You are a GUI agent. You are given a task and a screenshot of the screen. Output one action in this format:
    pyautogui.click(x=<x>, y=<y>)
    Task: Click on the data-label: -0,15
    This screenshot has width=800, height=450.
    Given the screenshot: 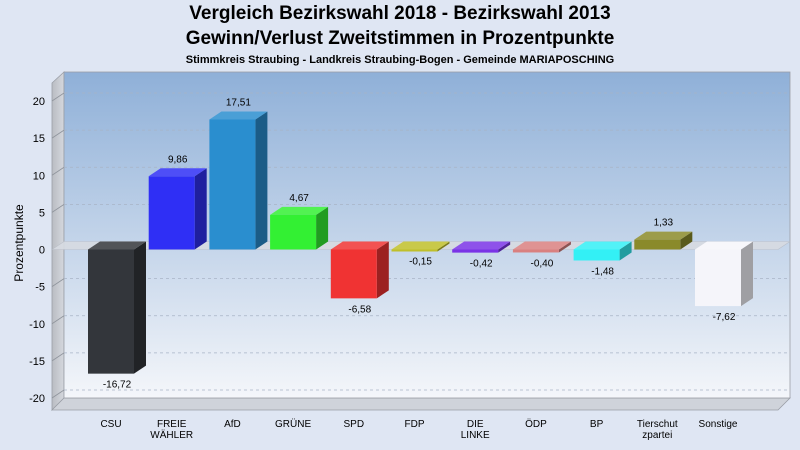 What is the action you would take?
    pyautogui.click(x=420, y=262)
    